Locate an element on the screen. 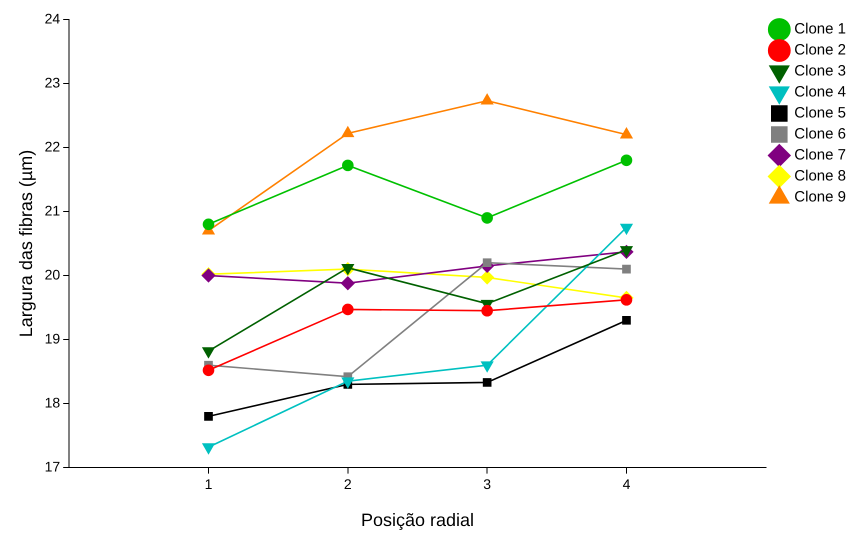  legend-label: Clone 8 is located at coordinates (820, 176).